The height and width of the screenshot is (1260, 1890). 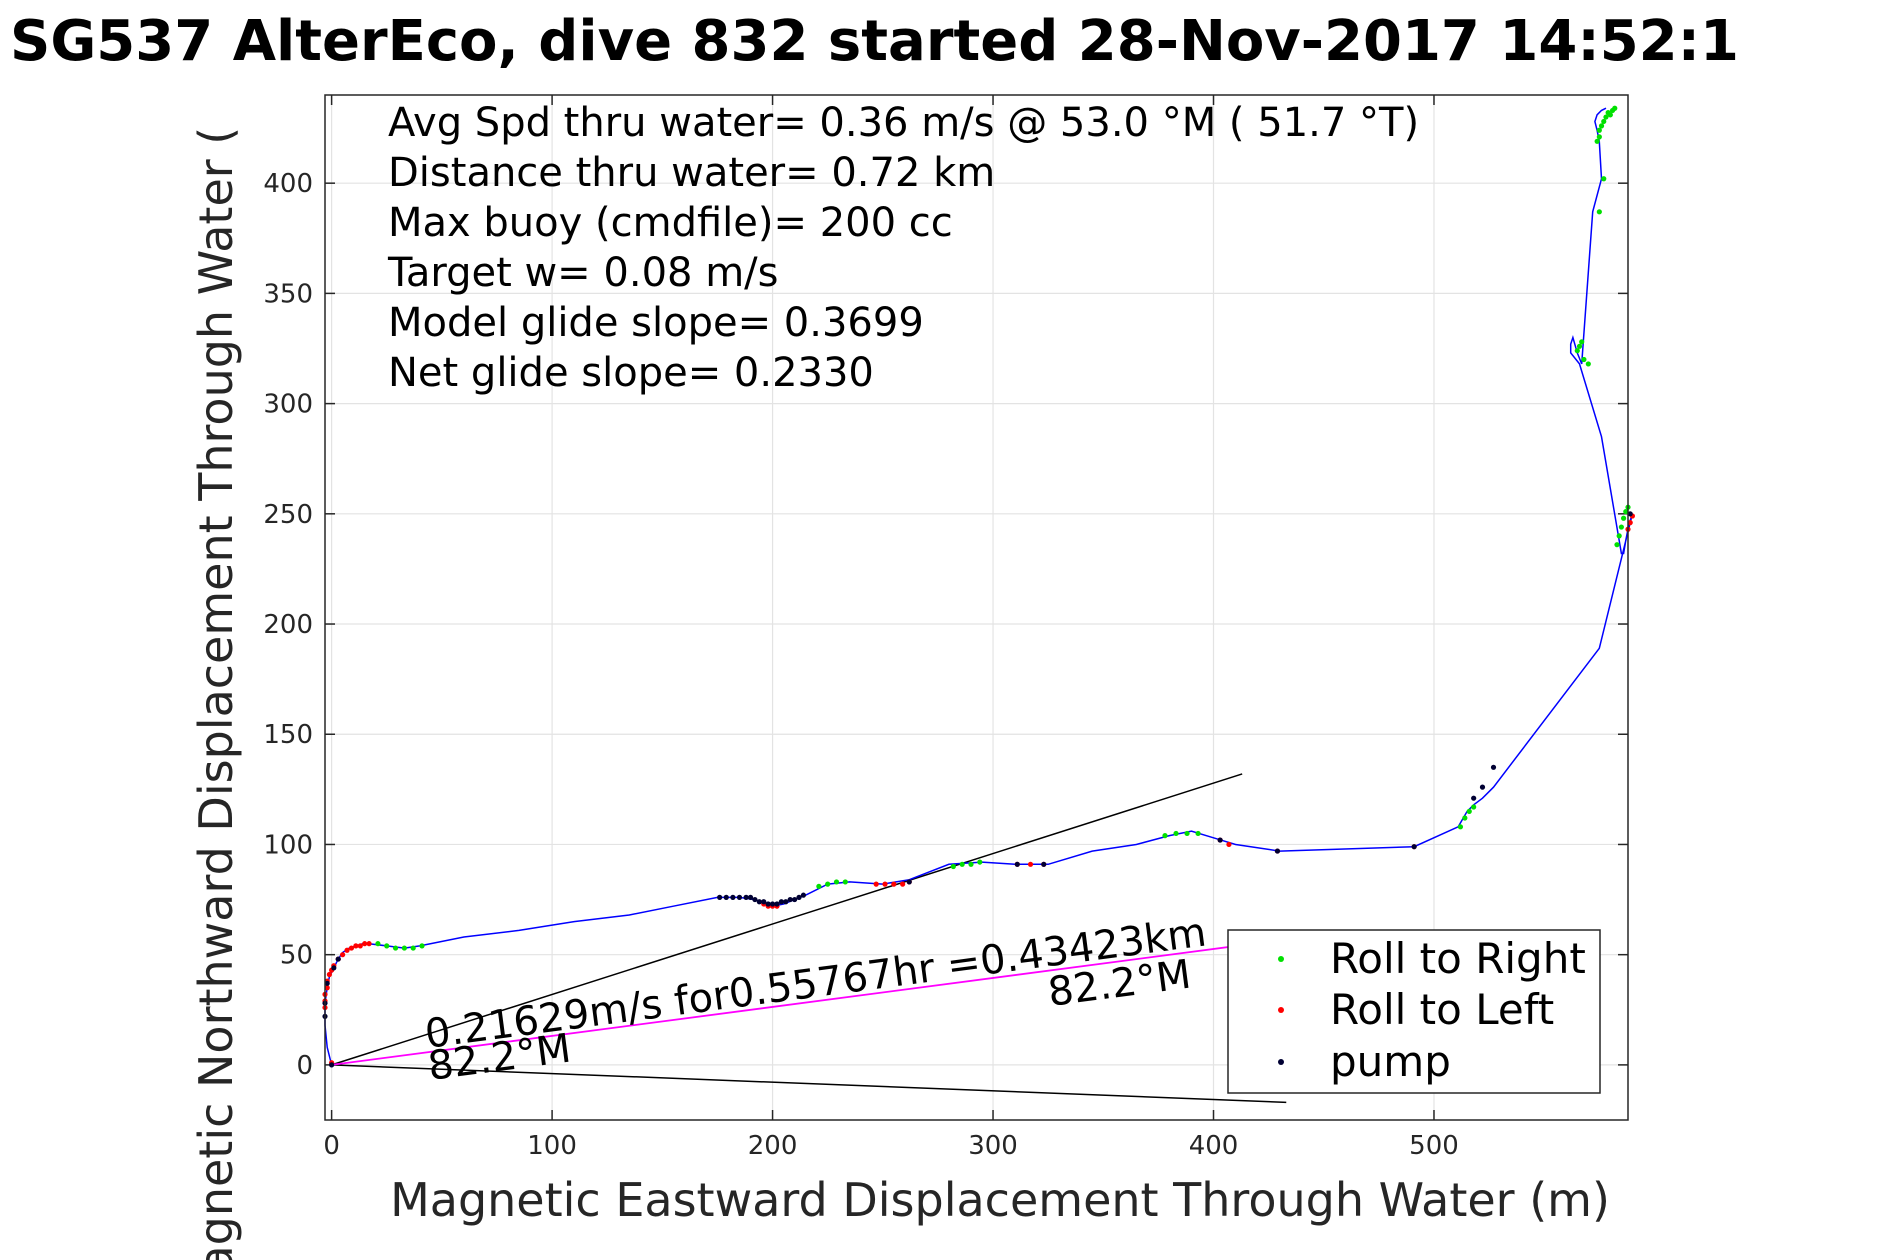 What do you see at coordinates (1281, 959) in the screenshot?
I see `legend-marker-roll-right` at bounding box center [1281, 959].